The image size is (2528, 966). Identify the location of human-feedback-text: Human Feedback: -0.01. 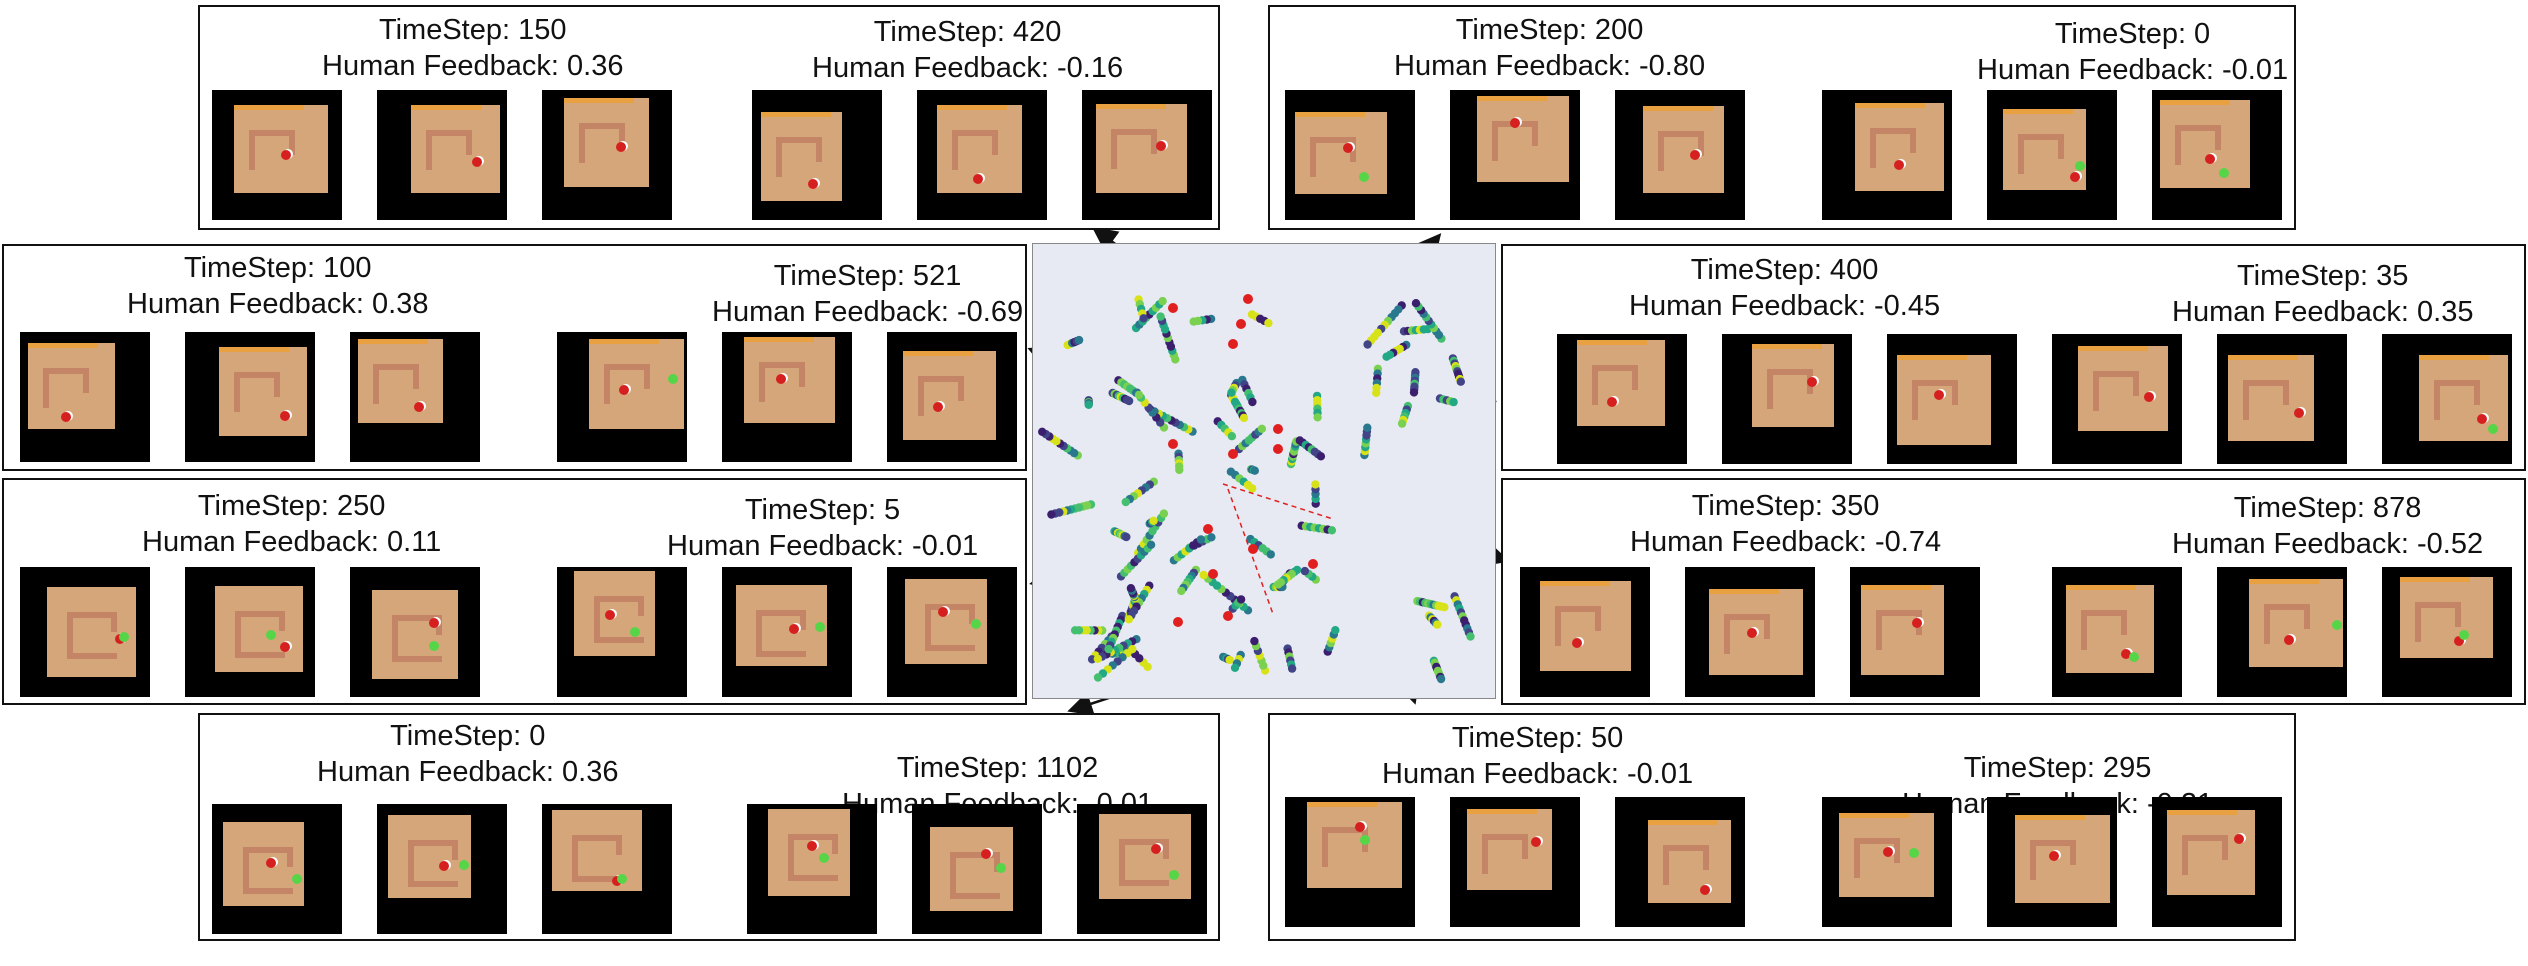
(823, 546).